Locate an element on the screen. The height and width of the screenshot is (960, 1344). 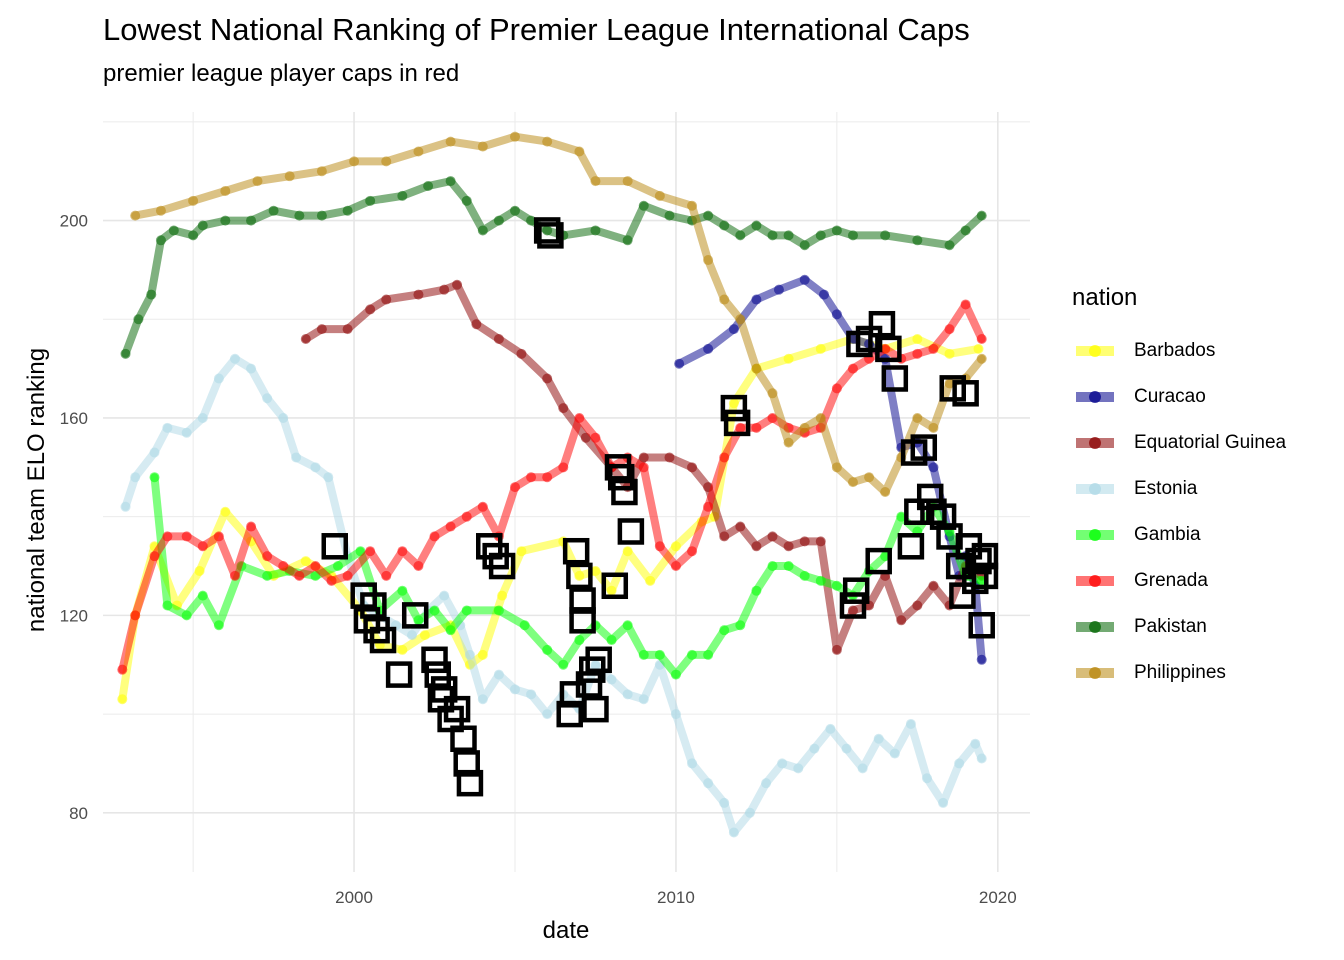
series-line-pakistan is located at coordinates (553, 267).